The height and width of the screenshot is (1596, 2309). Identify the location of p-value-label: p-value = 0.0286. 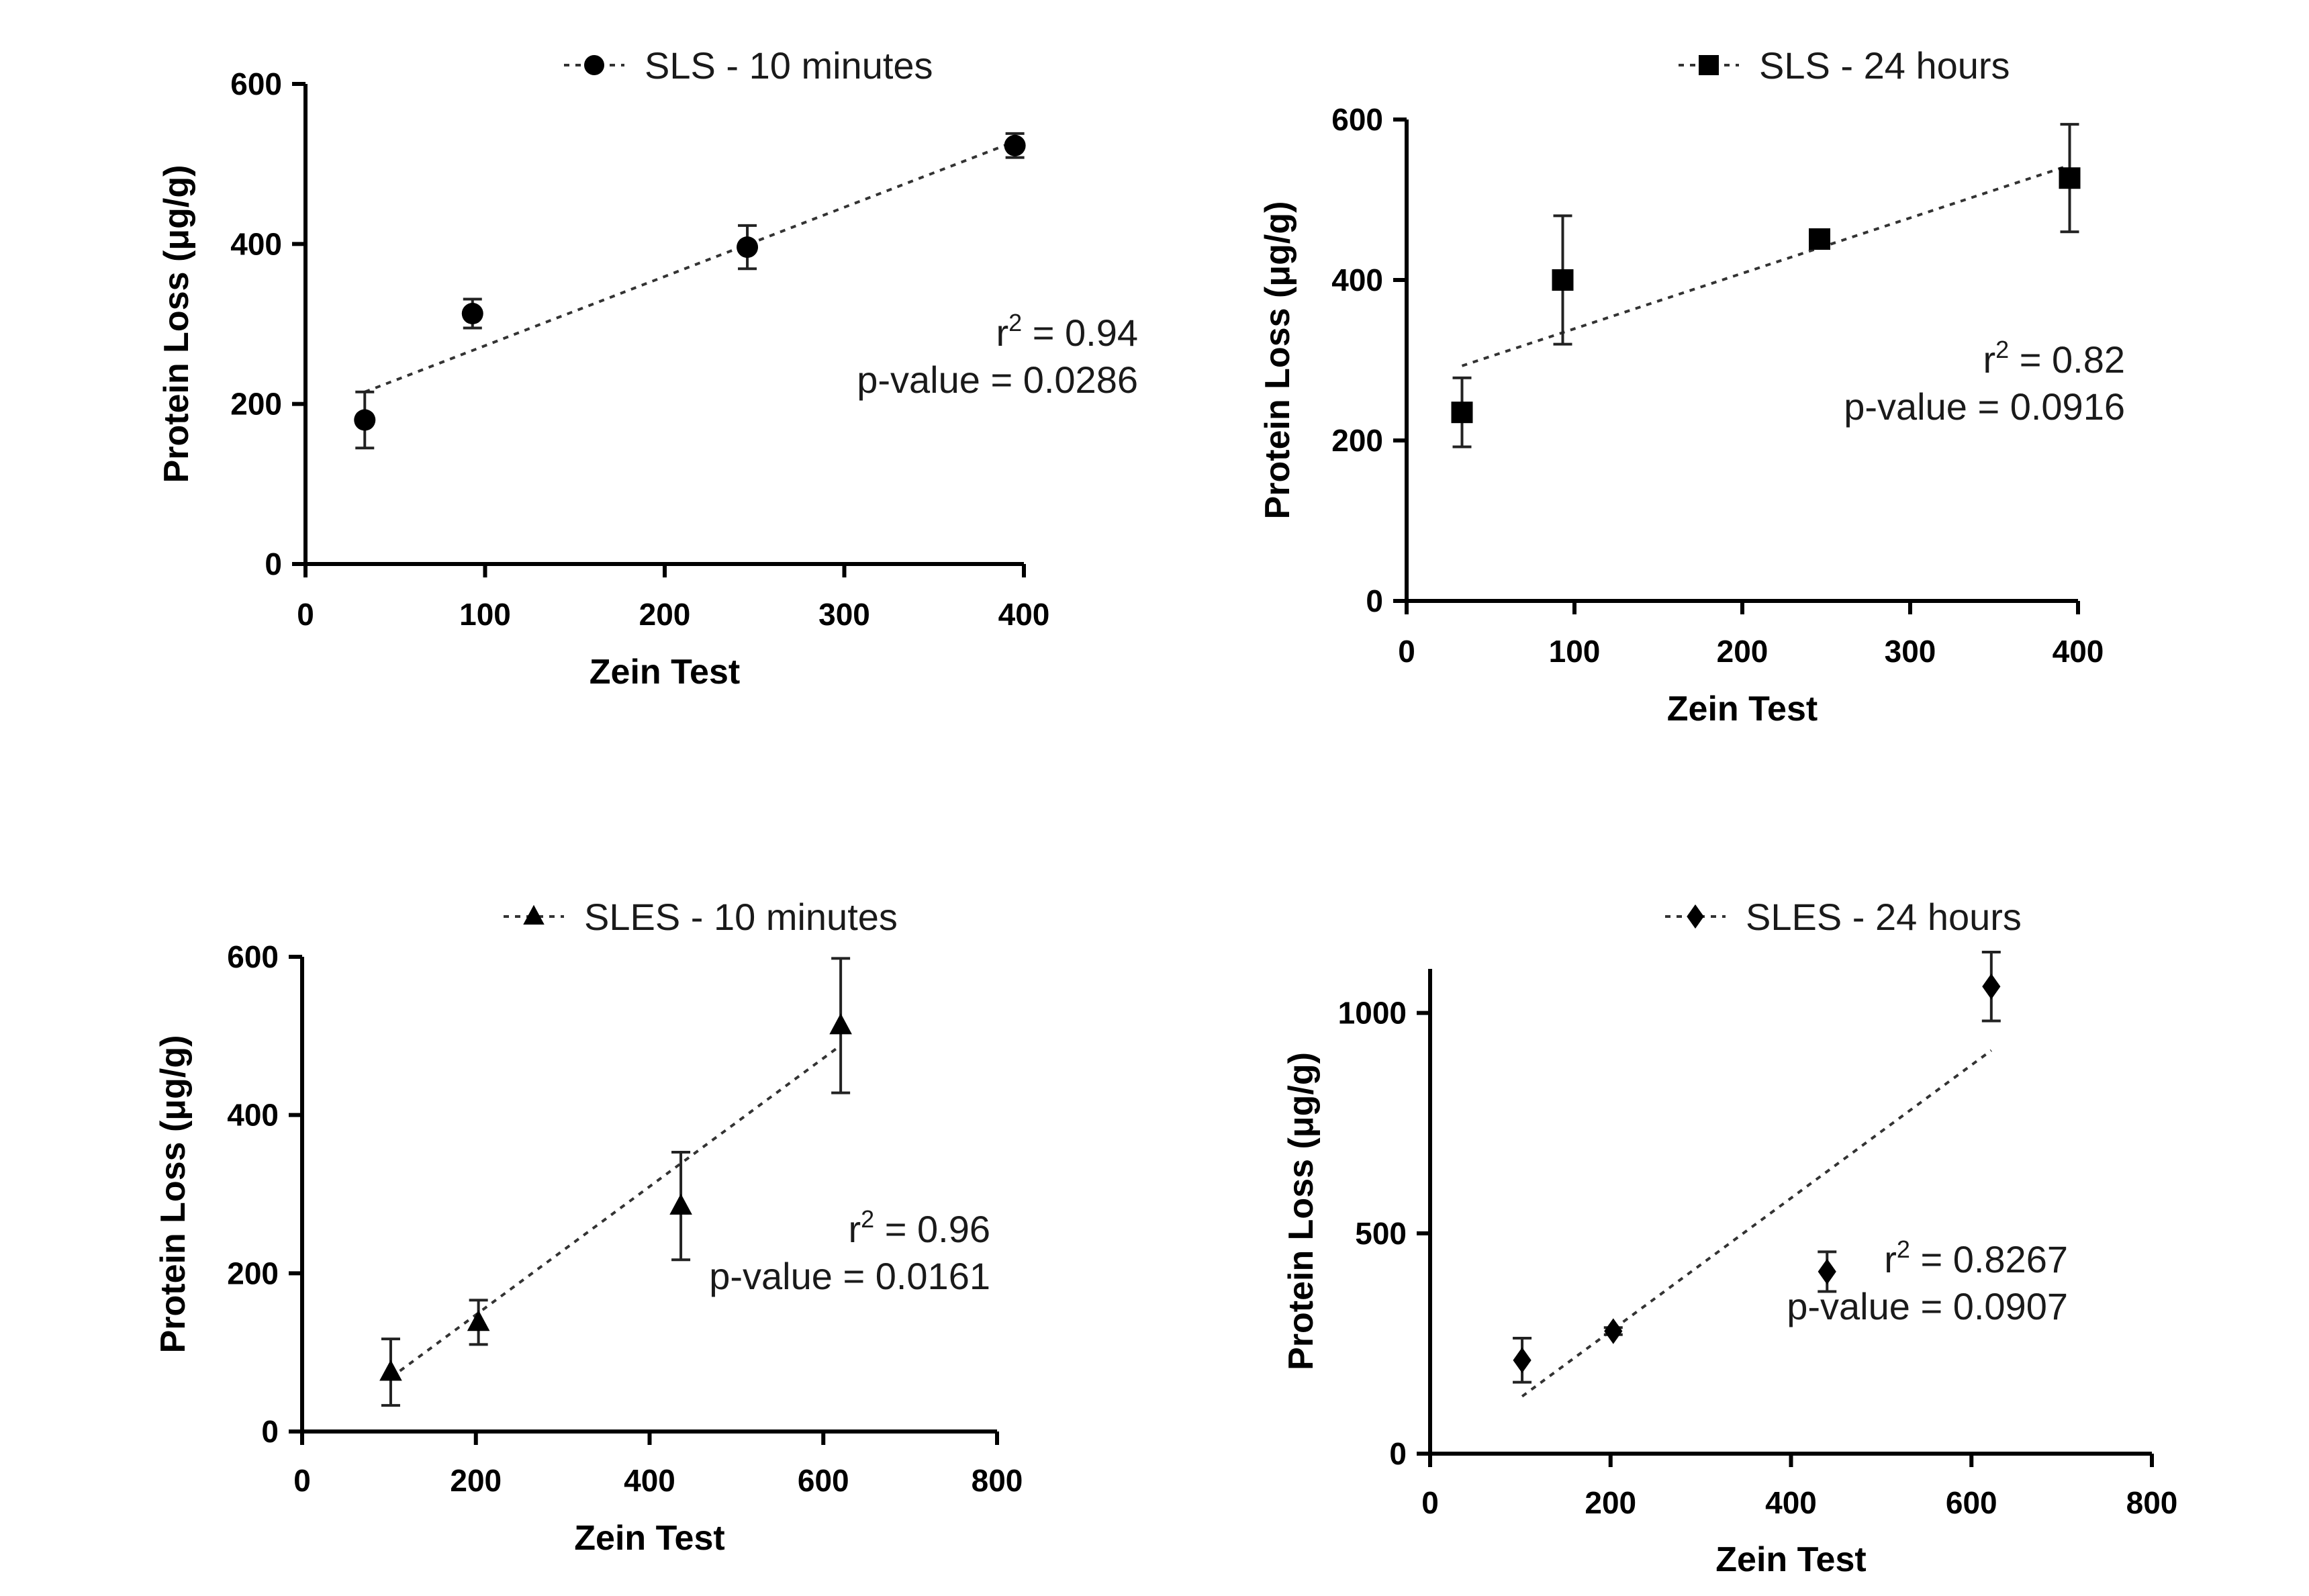
(998, 380).